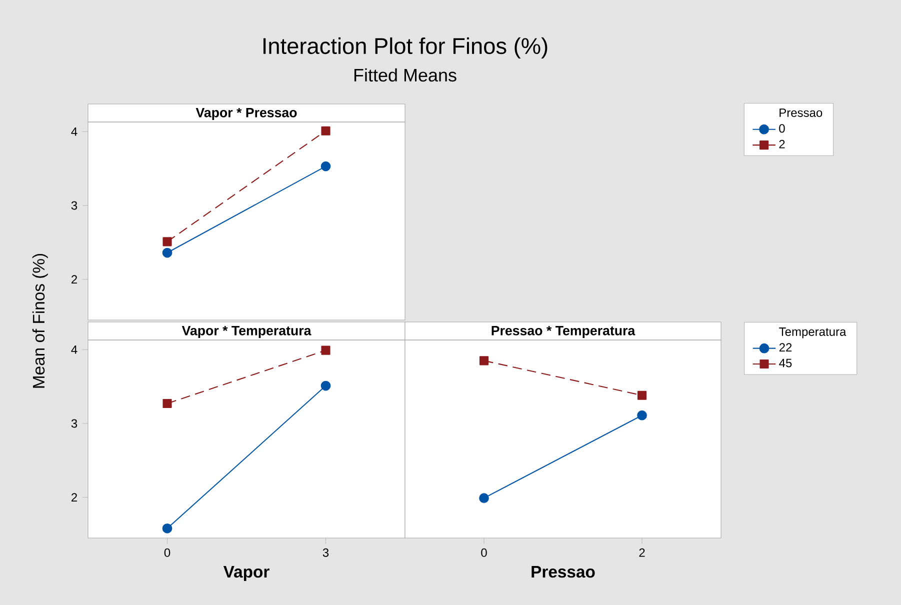 This screenshot has width=901, height=605. I want to click on legend-label: 22, so click(785, 347).